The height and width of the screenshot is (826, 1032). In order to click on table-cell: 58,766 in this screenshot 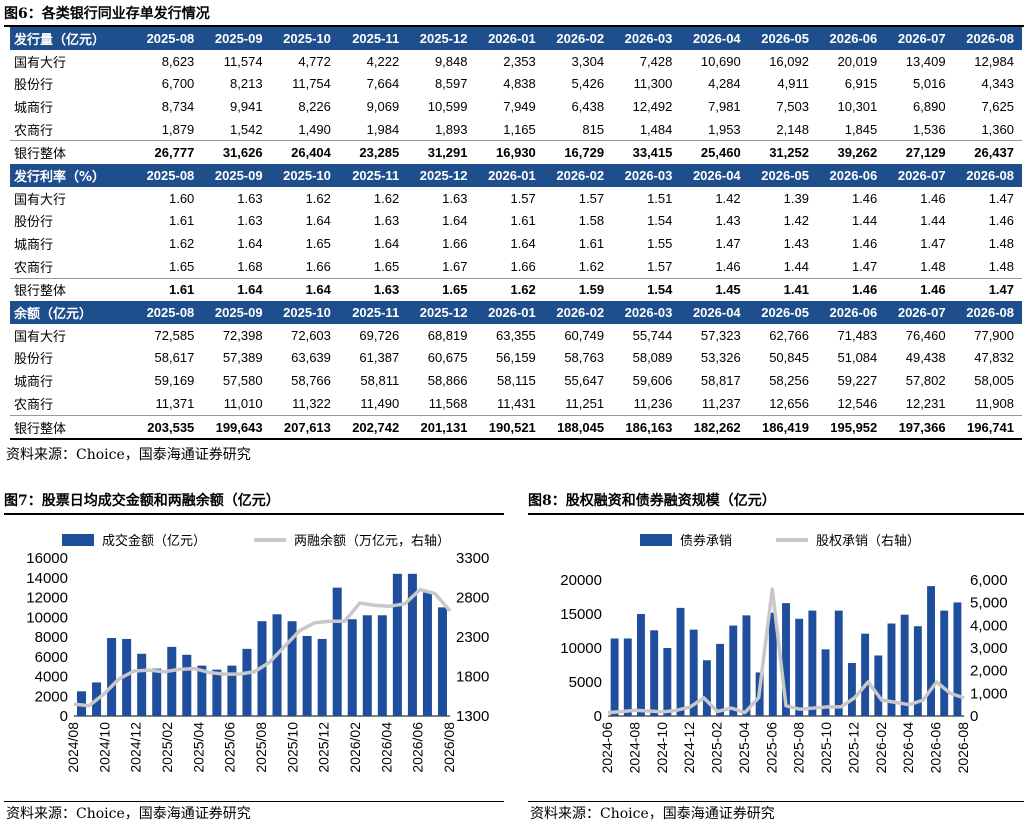, I will do `click(311, 381)`.